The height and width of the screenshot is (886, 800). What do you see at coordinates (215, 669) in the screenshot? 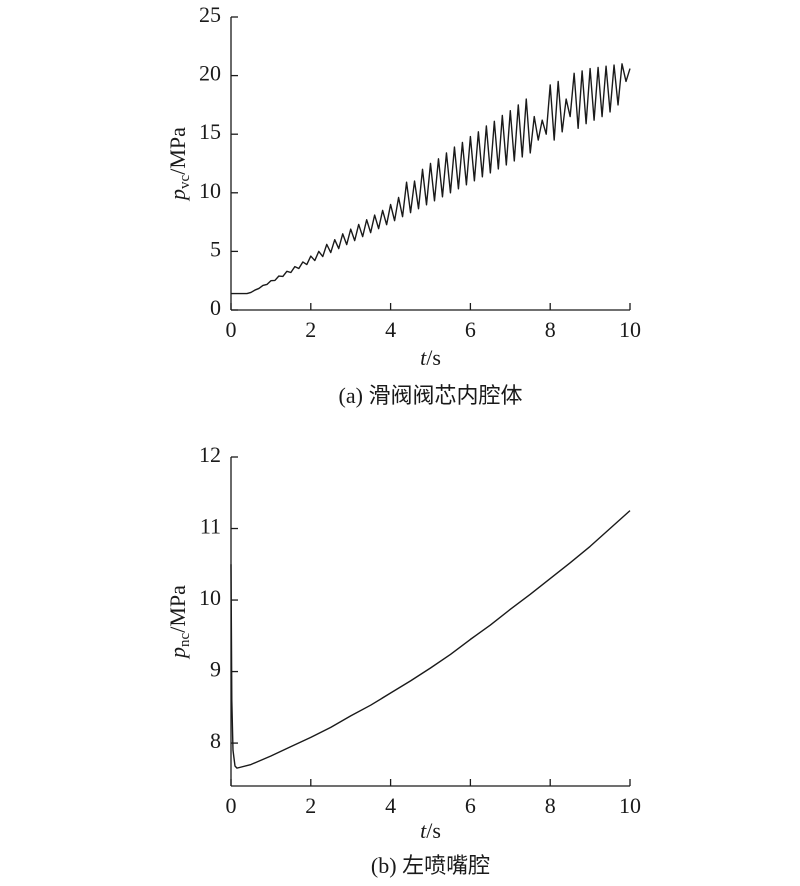
I see `y-tick-label: 9` at bounding box center [215, 669].